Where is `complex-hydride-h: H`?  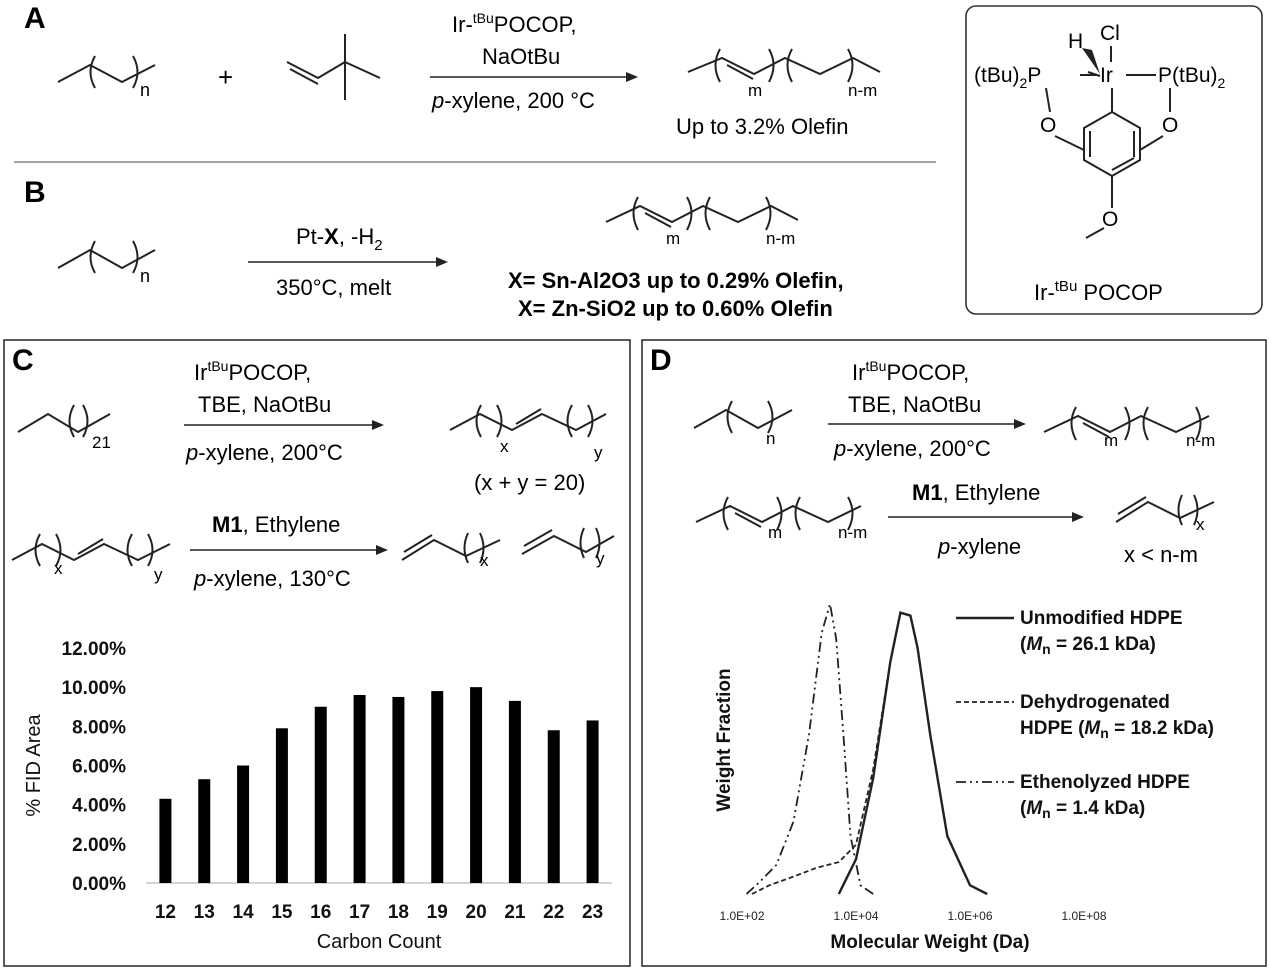
complex-hydride-h: H is located at coordinates (1075, 41).